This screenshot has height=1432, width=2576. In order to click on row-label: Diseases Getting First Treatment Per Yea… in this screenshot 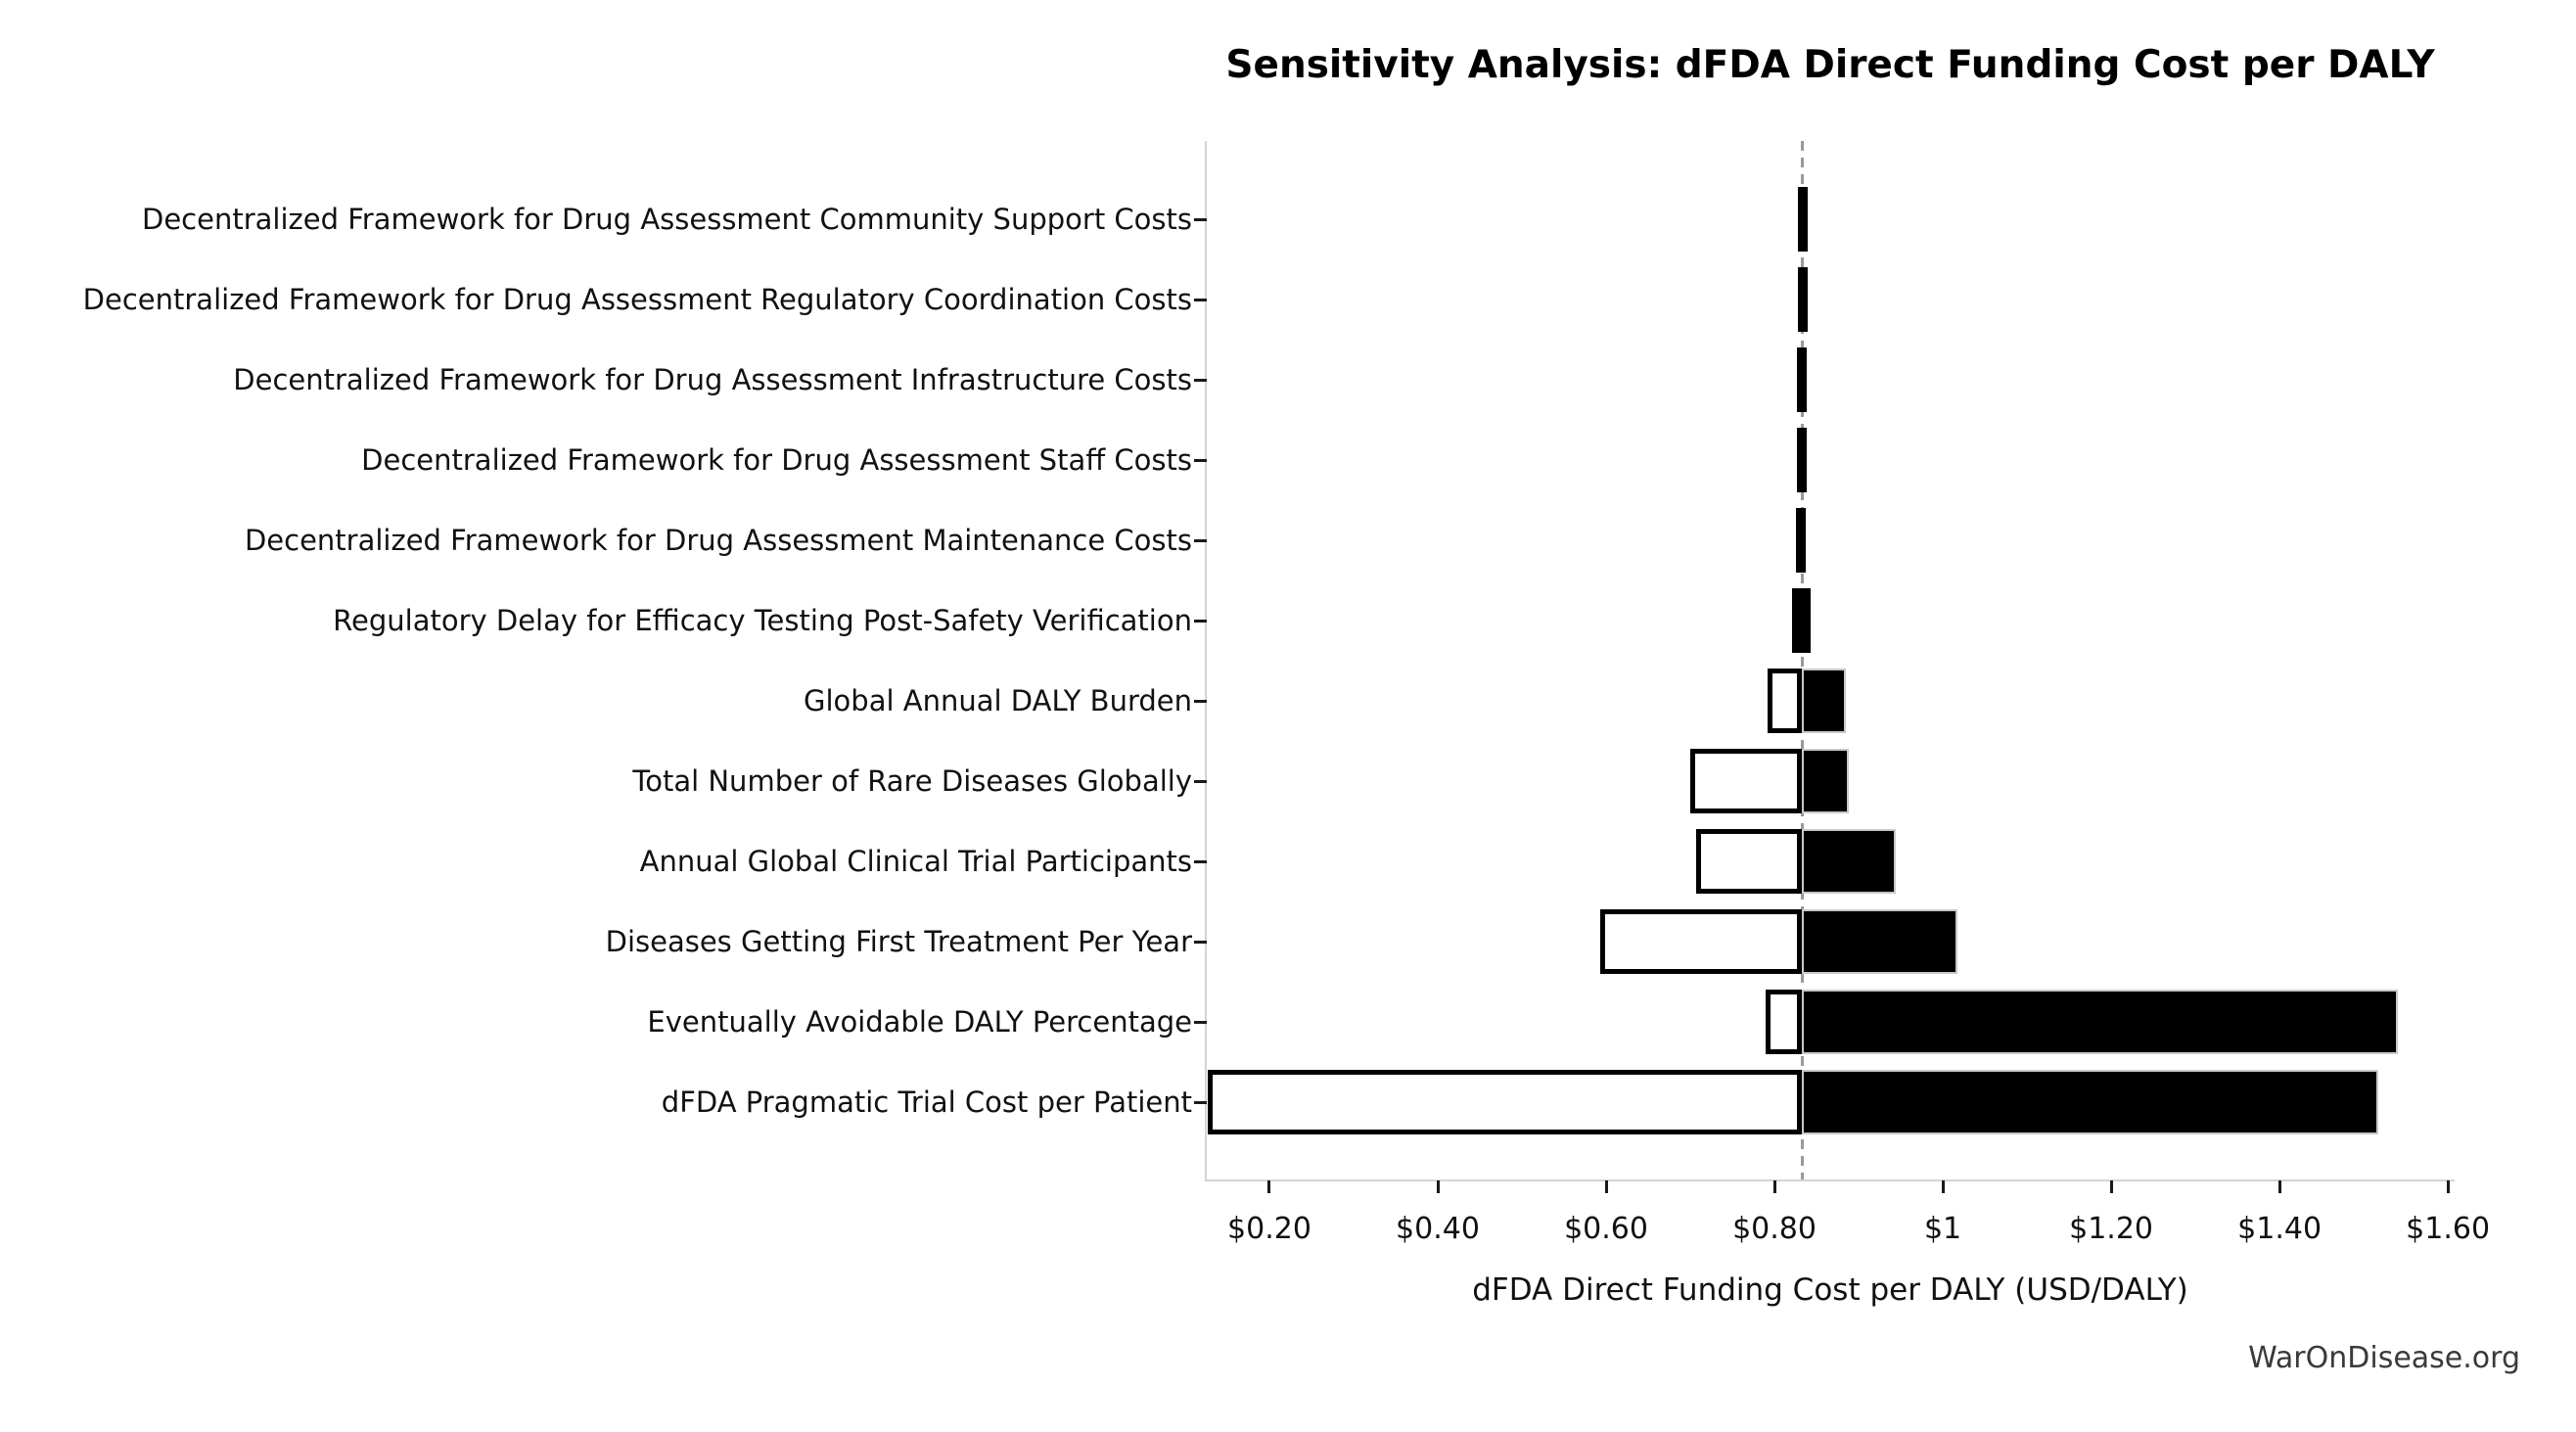, I will do `click(898, 941)`.